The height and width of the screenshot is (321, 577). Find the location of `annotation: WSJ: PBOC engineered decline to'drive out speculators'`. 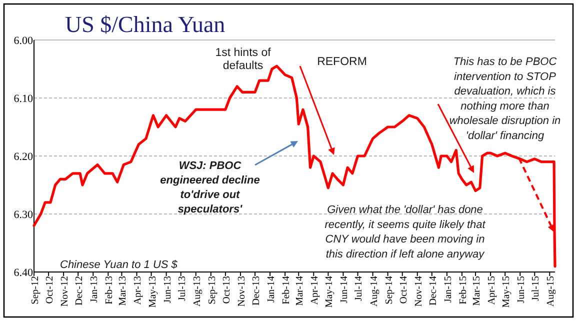

annotation: WSJ: PBOC engineered decline to'drive out speculators' is located at coordinates (210, 188).